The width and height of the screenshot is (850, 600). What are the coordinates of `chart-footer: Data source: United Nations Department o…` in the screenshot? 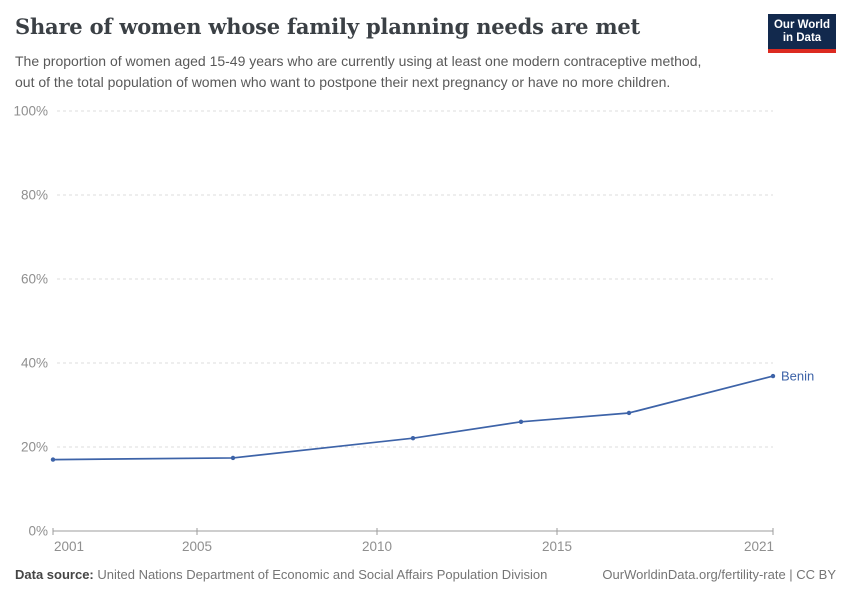 It's located at (425, 574).